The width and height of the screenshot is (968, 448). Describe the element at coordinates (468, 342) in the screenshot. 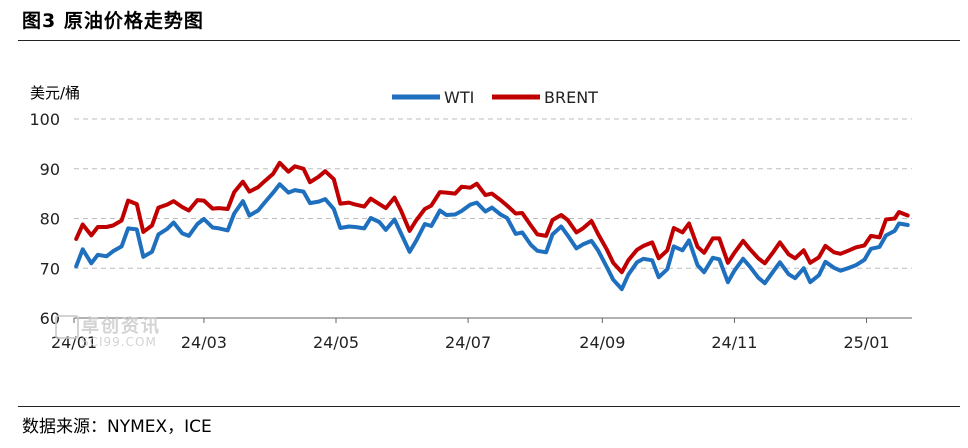

I see `x-tick-label: 24/07` at that location.